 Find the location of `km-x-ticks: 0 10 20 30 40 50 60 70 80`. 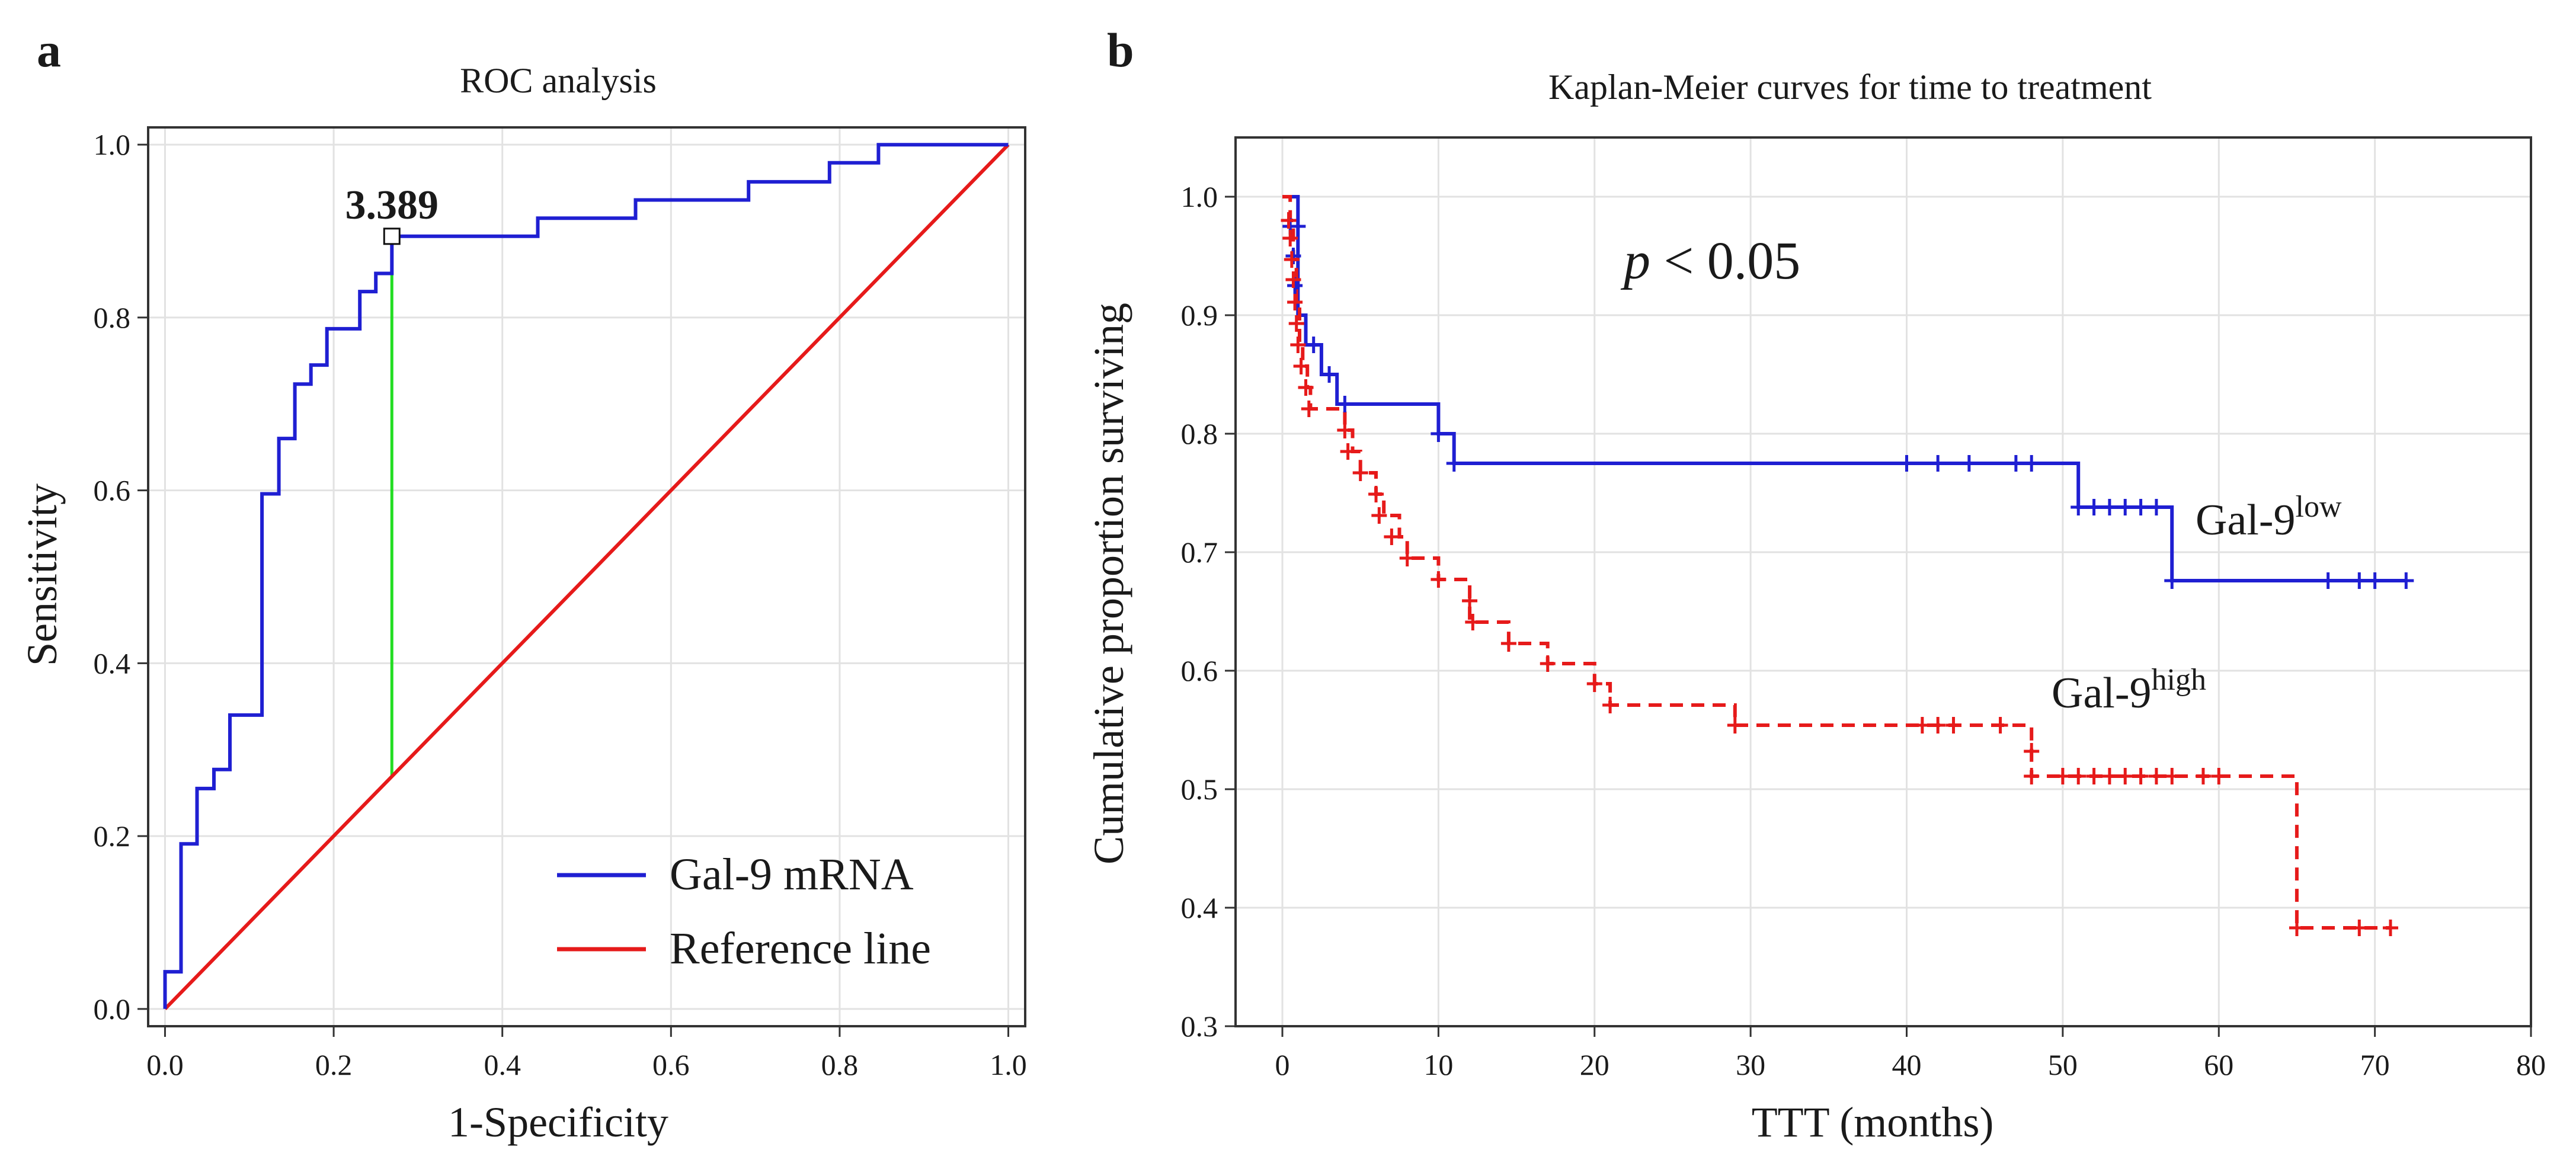

km-x-ticks: 0 10 20 30 40 50 60 70 80 is located at coordinates (1910, 1053).